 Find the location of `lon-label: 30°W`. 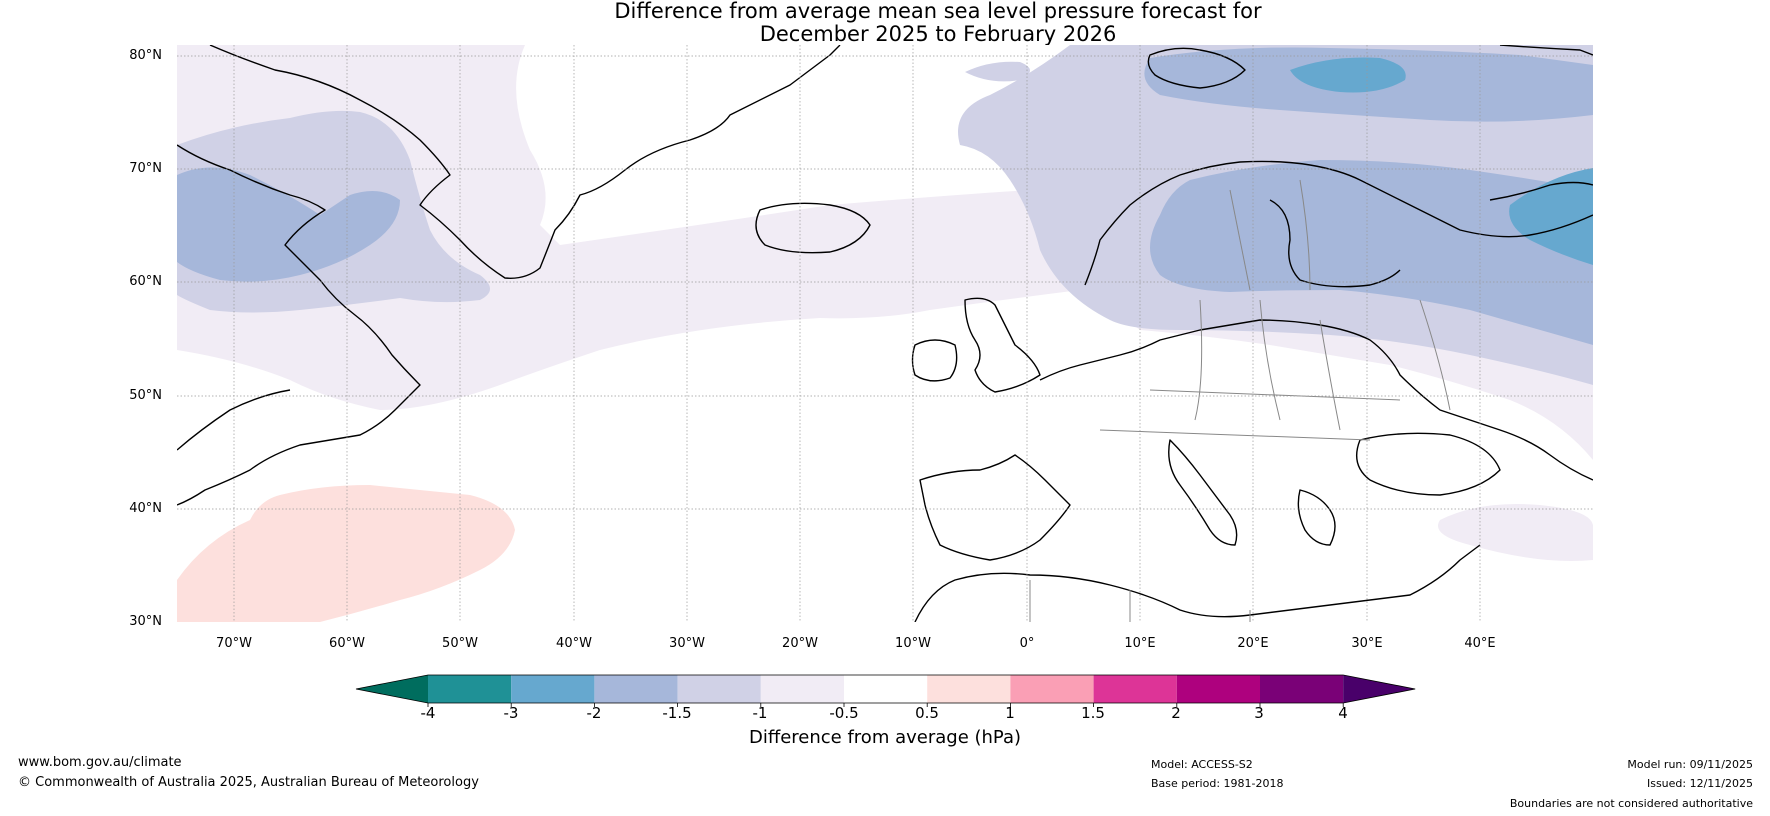

lon-label: 30°W is located at coordinates (687, 643).